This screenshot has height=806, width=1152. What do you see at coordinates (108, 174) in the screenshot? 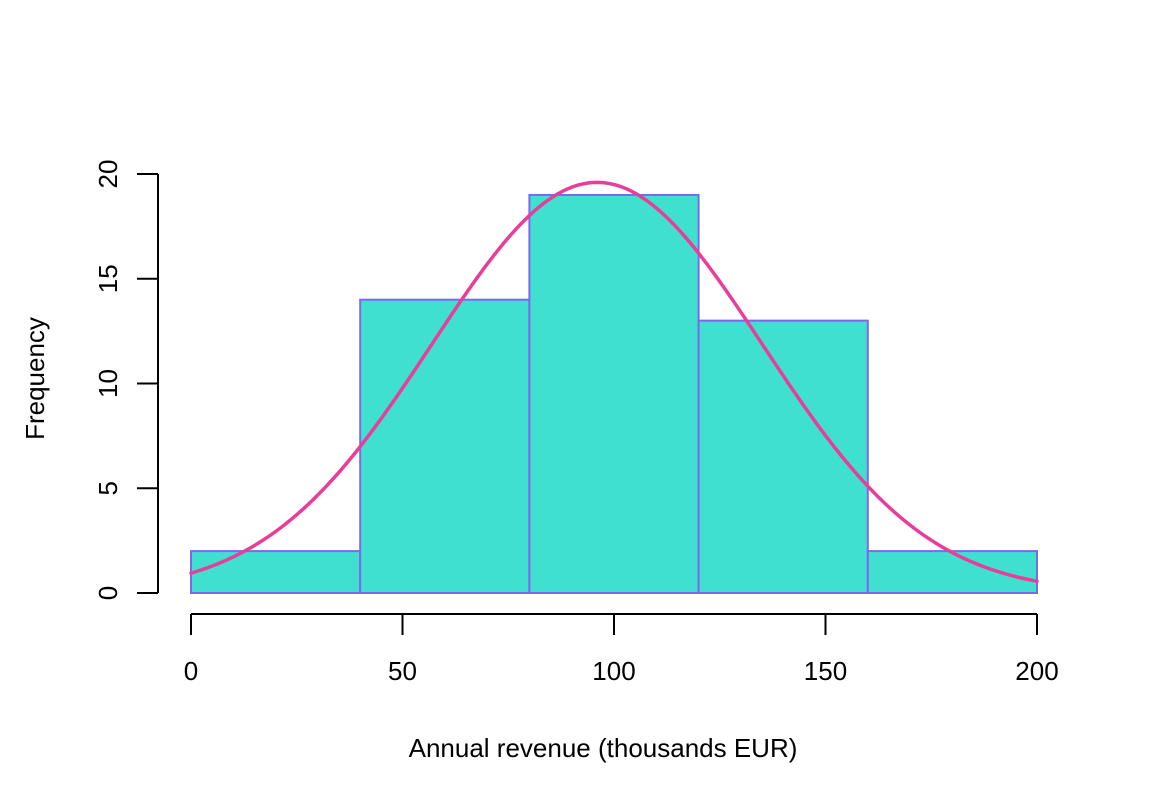
I see `y-tick-label: 20` at bounding box center [108, 174].